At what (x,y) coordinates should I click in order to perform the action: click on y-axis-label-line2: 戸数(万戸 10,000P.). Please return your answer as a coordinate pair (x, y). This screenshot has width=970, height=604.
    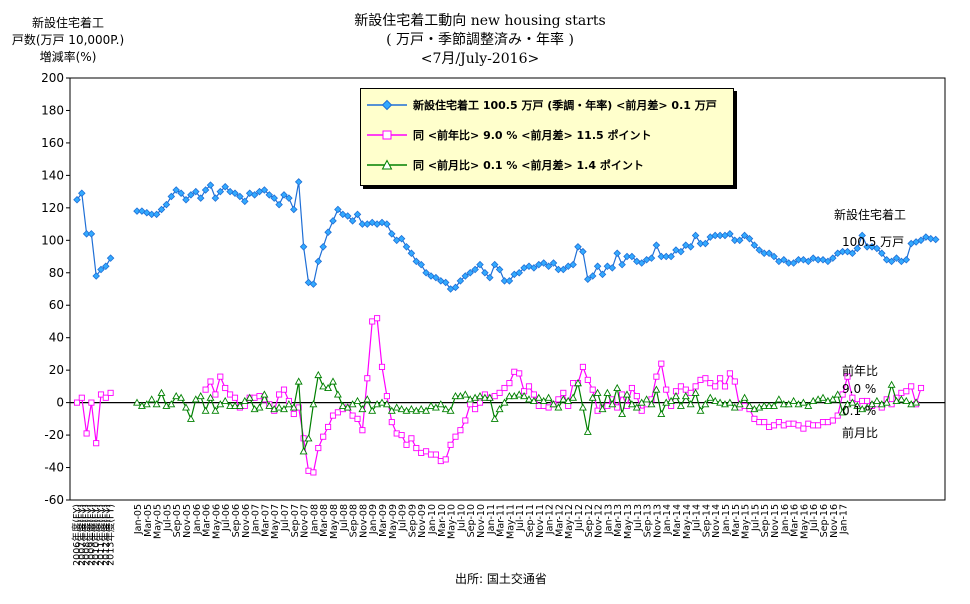
    Looking at the image, I should click on (68, 40).